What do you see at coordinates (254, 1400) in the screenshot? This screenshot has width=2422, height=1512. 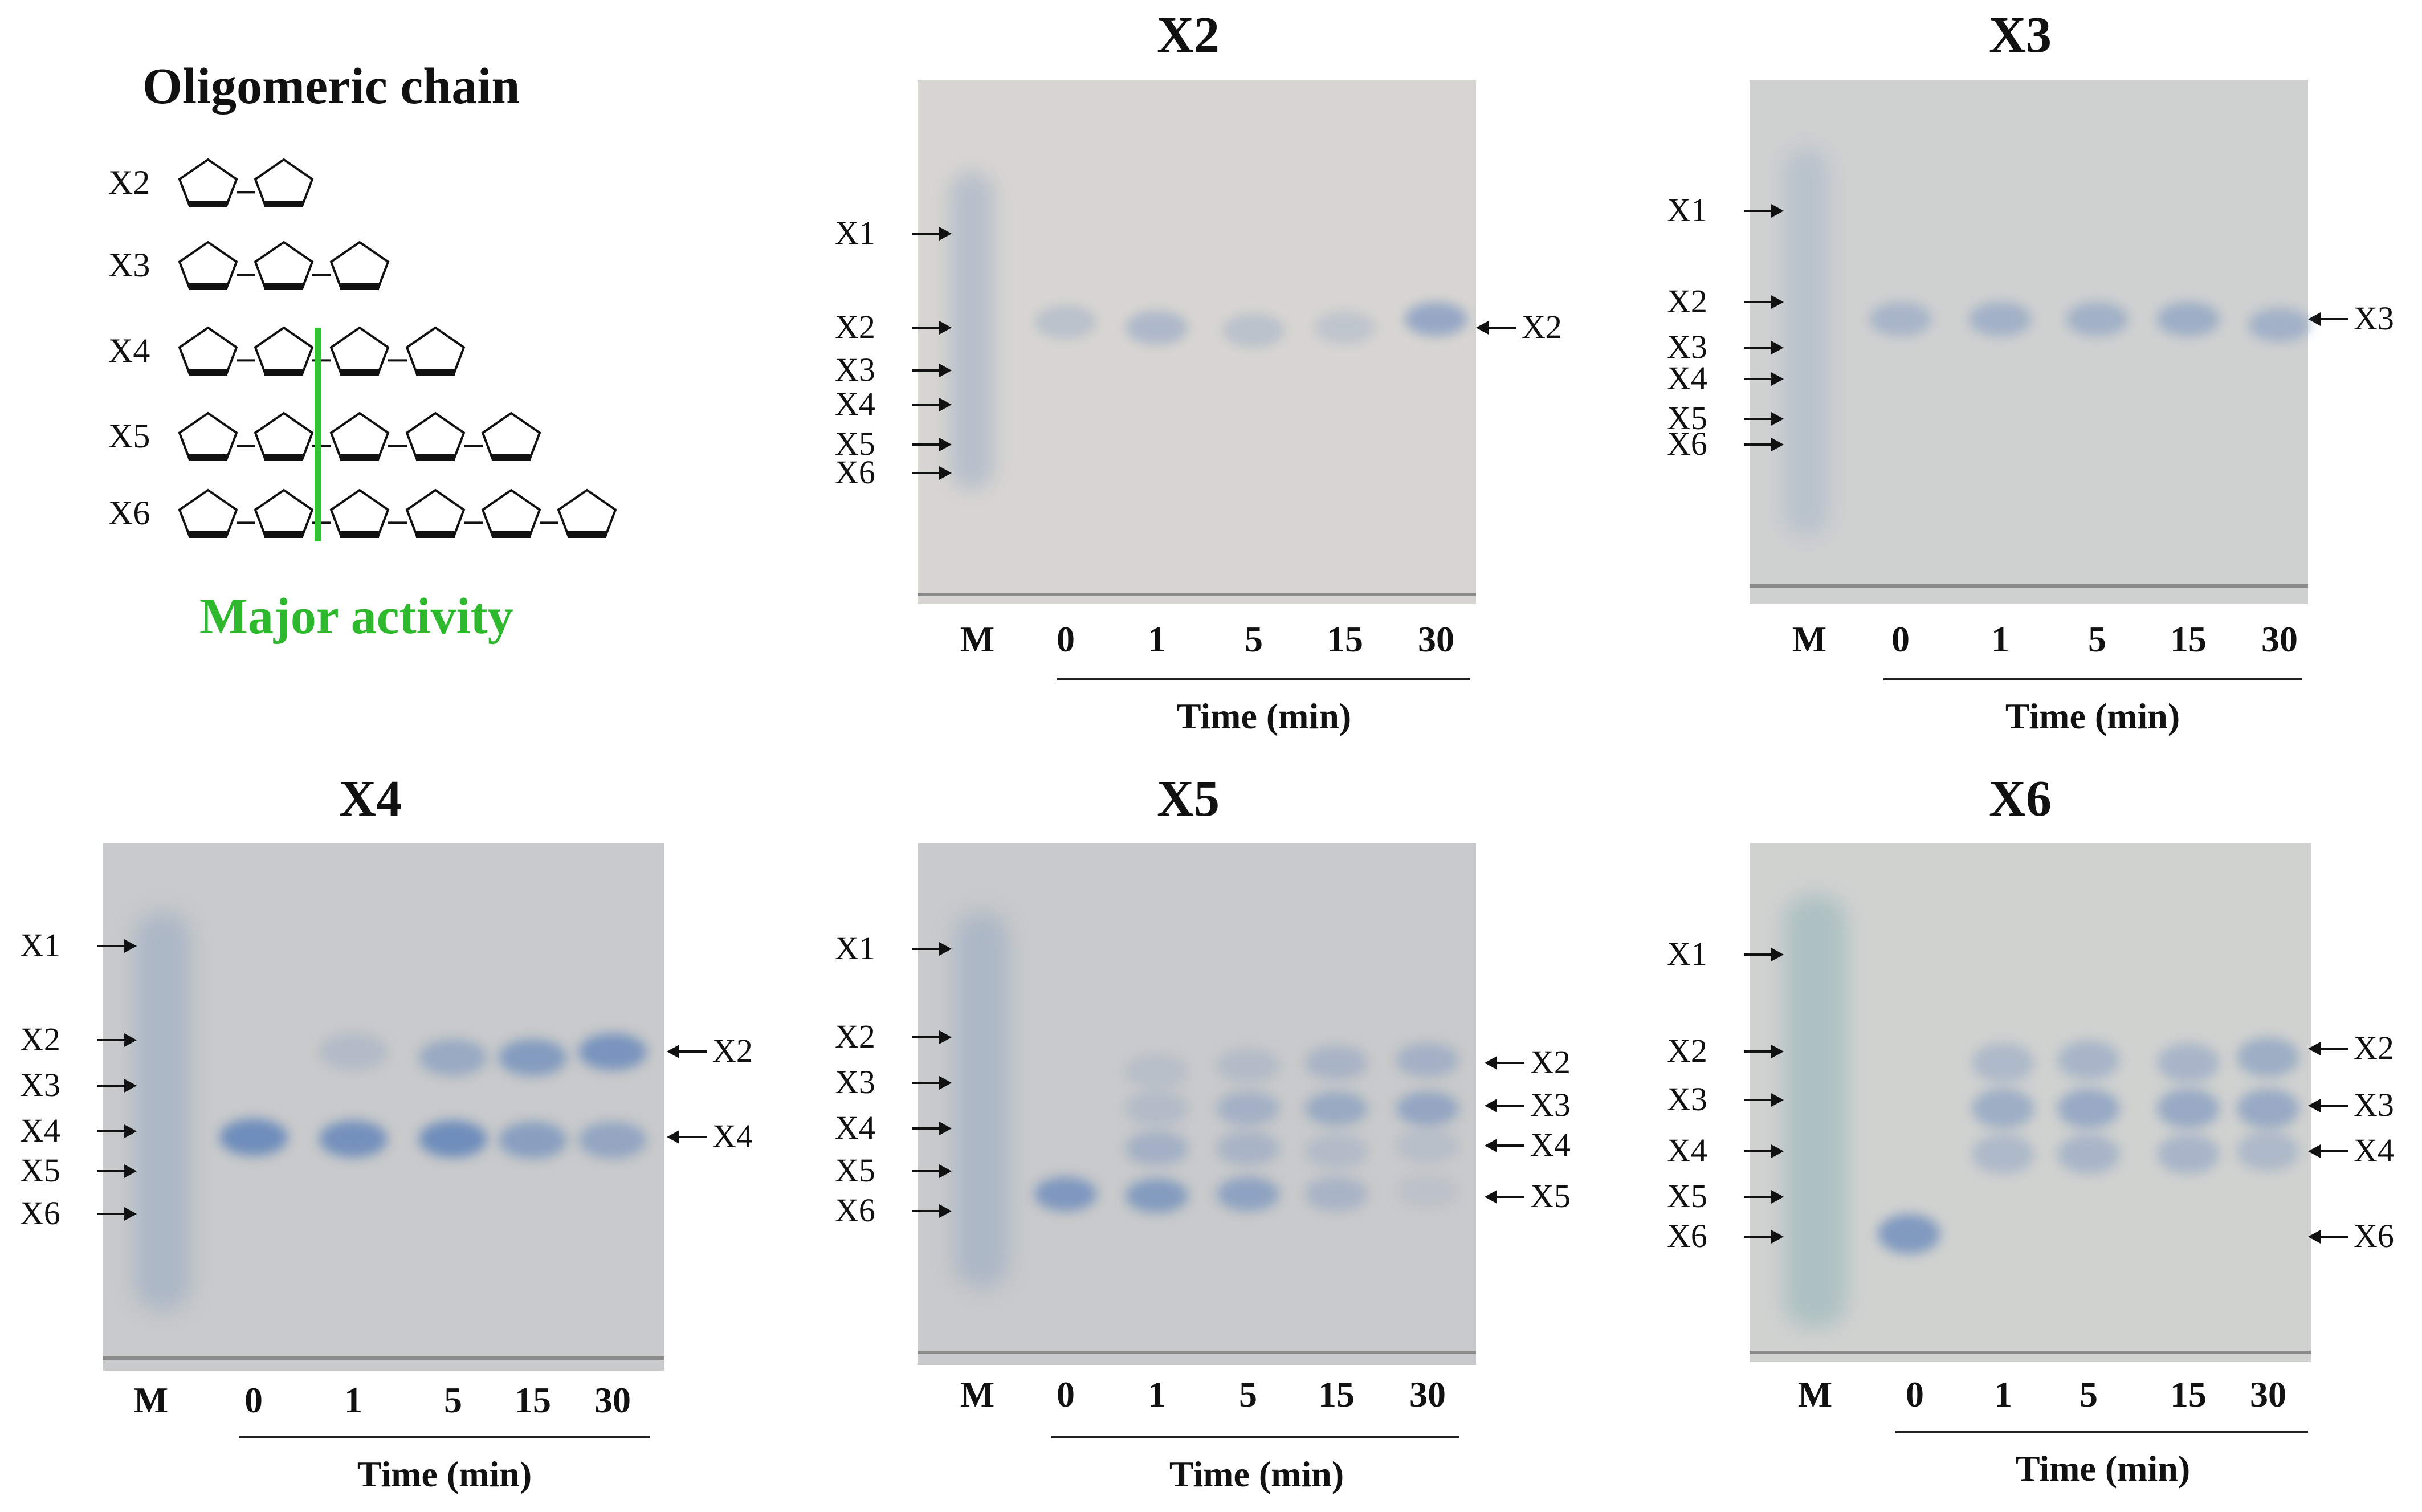 I see `lane-label-x4: 0` at bounding box center [254, 1400].